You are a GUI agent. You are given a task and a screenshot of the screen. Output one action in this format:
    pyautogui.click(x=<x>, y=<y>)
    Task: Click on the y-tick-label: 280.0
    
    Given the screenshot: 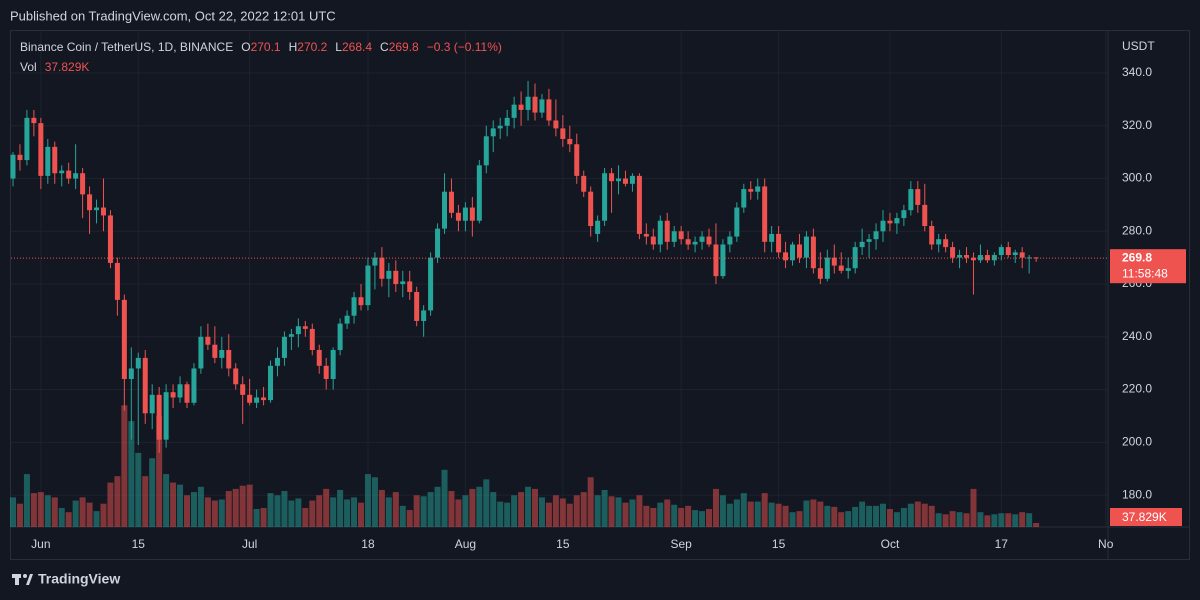 What is the action you would take?
    pyautogui.click(x=1137, y=230)
    